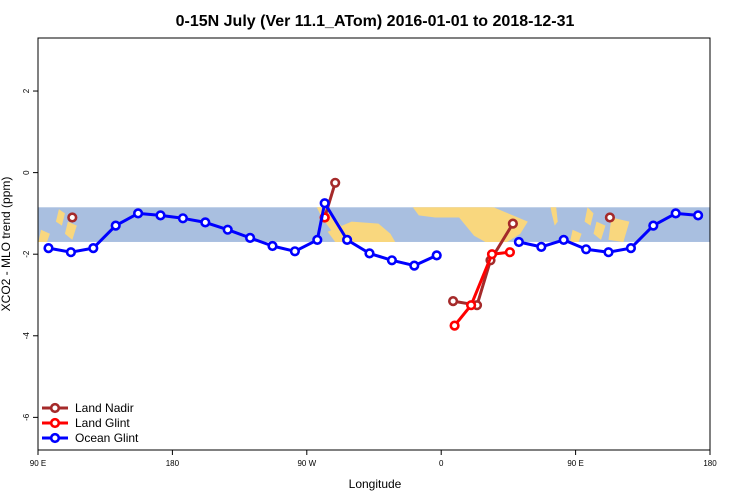  What do you see at coordinates (107, 438) in the screenshot?
I see `legend-label-ocean-glint: Ocean Glint` at bounding box center [107, 438].